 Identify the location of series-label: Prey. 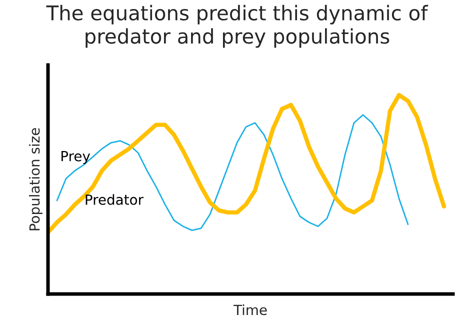
(76, 157).